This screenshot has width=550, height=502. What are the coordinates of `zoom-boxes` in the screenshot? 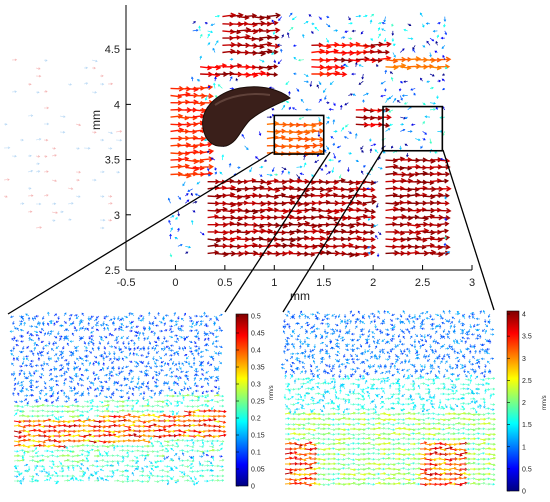 It's located at (358, 130).